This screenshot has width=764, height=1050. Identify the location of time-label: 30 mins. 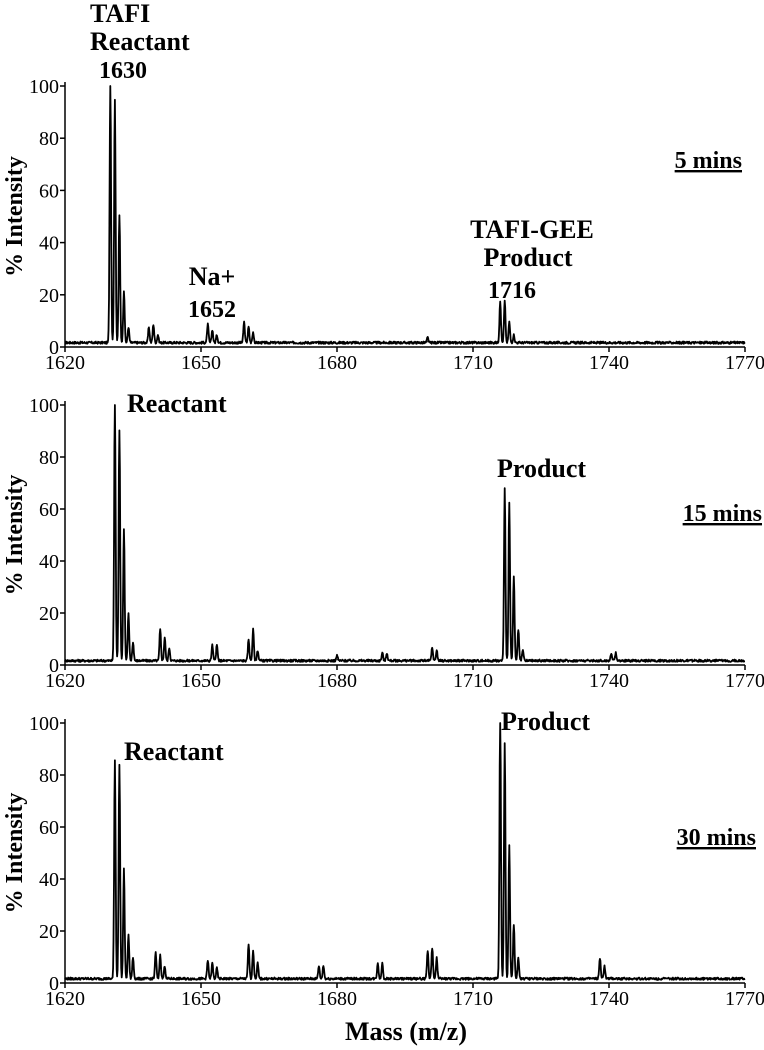
(716, 838).